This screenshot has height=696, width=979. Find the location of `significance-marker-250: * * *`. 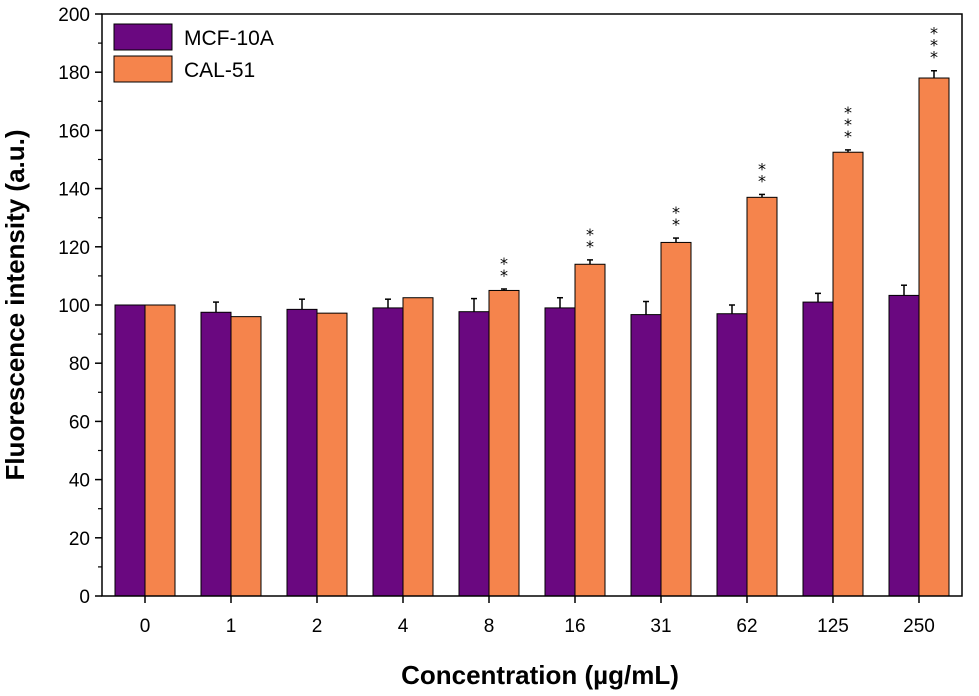

significance-marker-250: * * * is located at coordinates (934, 45).